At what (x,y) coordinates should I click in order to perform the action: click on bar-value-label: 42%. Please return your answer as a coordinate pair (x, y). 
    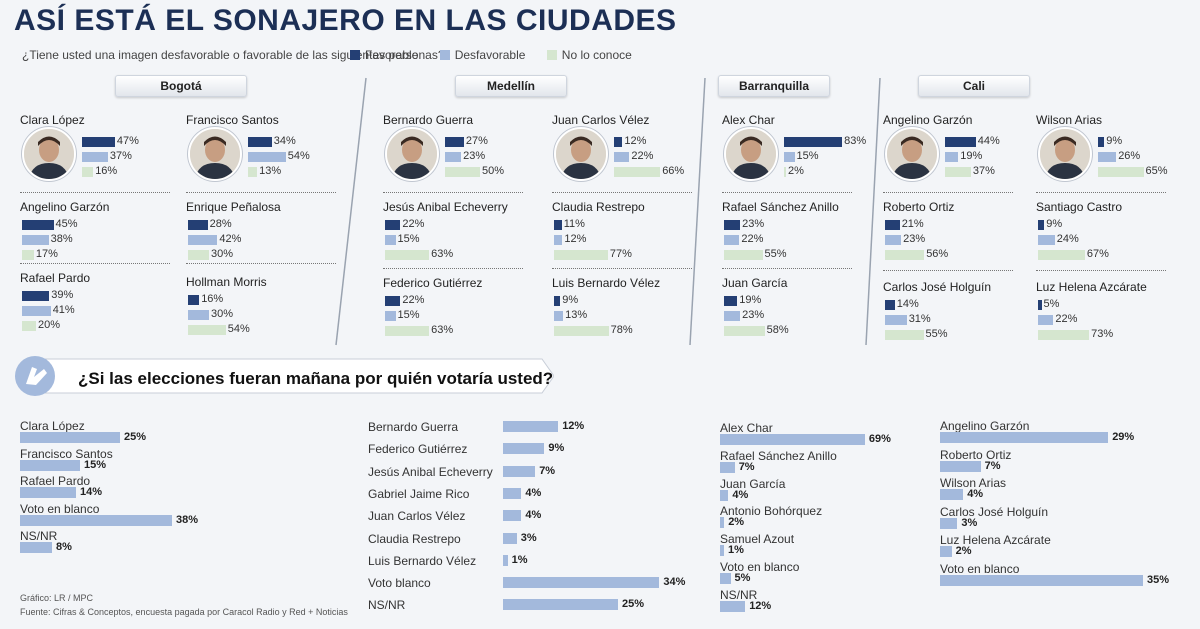
    Looking at the image, I should click on (230, 239).